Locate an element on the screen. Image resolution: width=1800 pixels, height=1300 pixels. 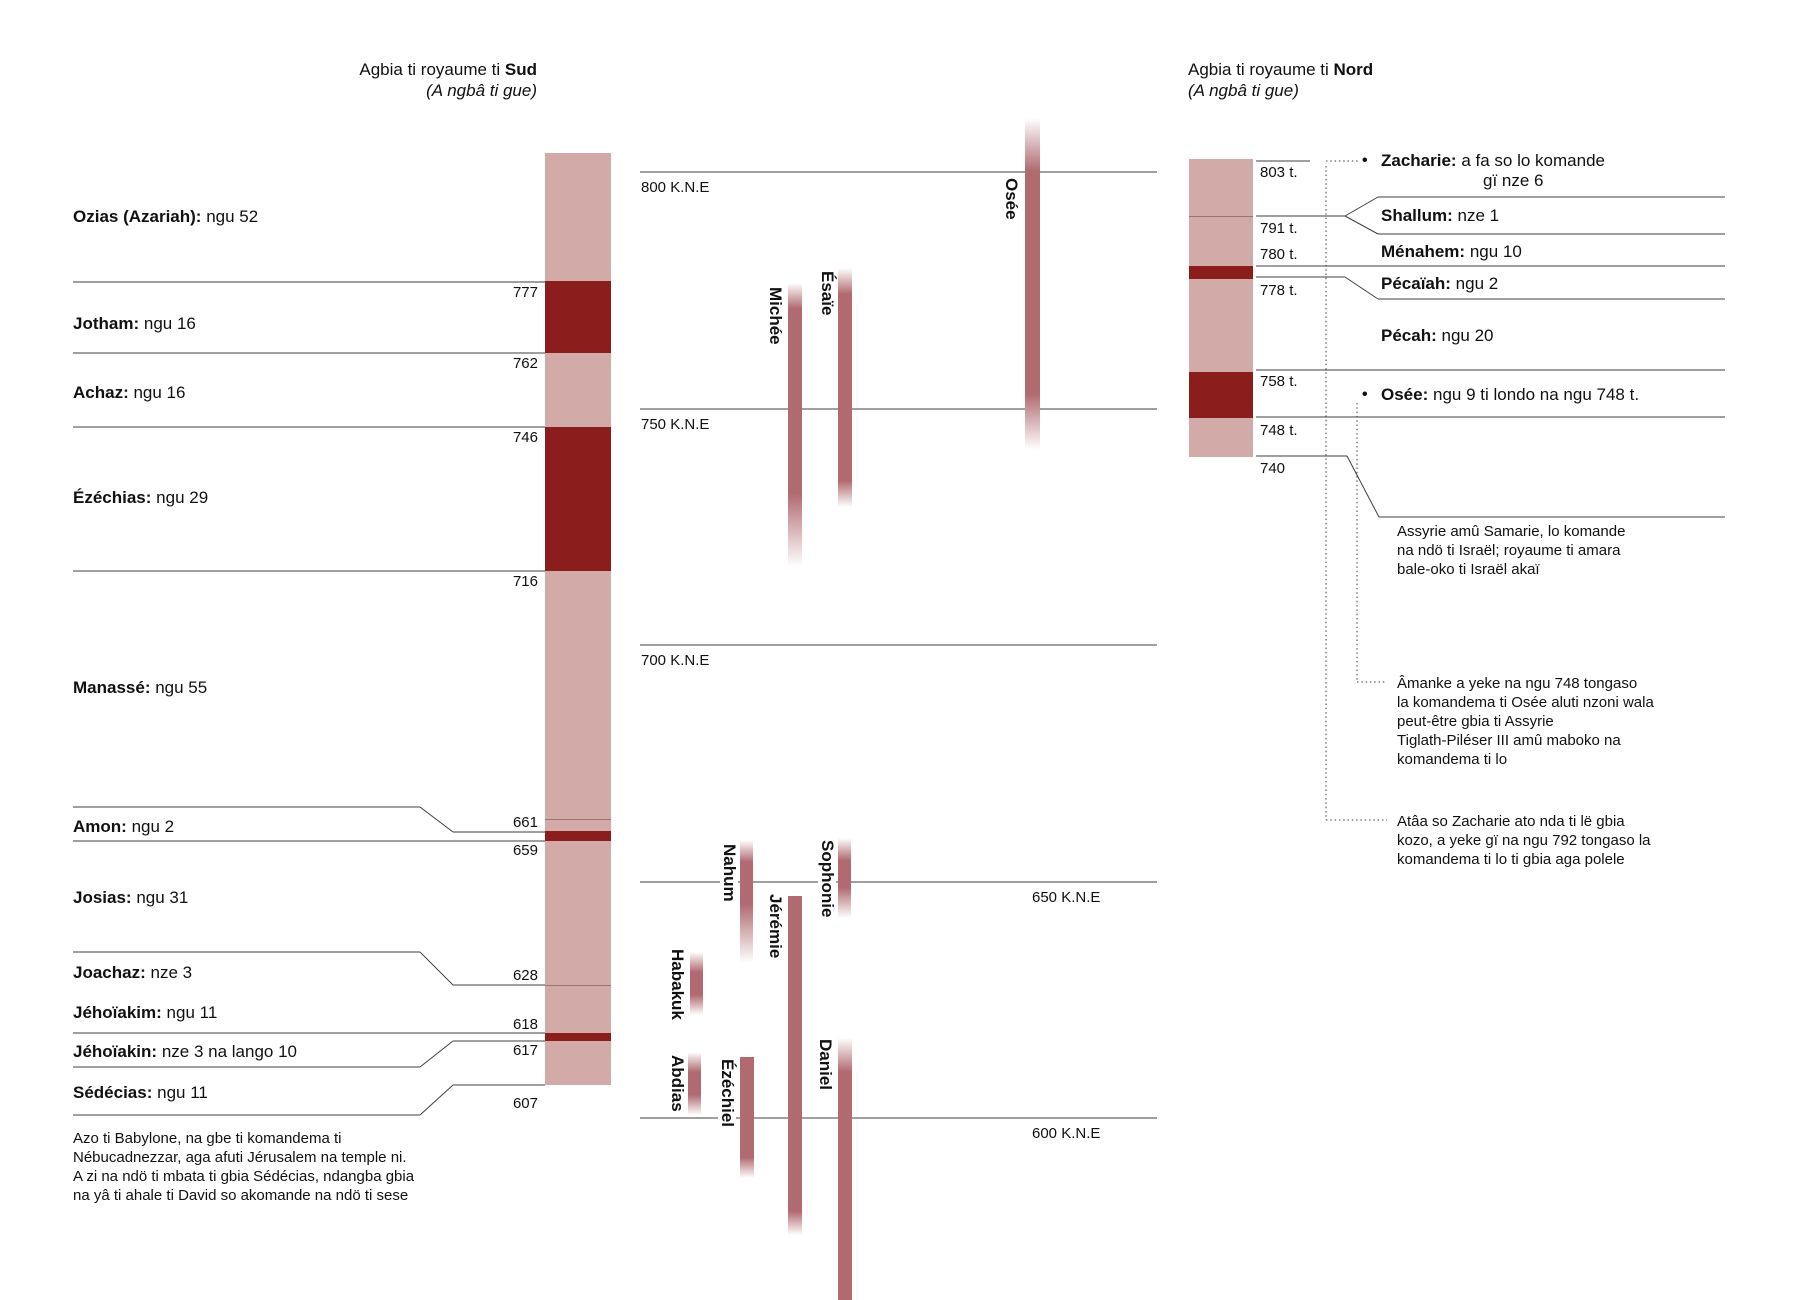
prophet-label-osee: Osée is located at coordinates (1011, 199).